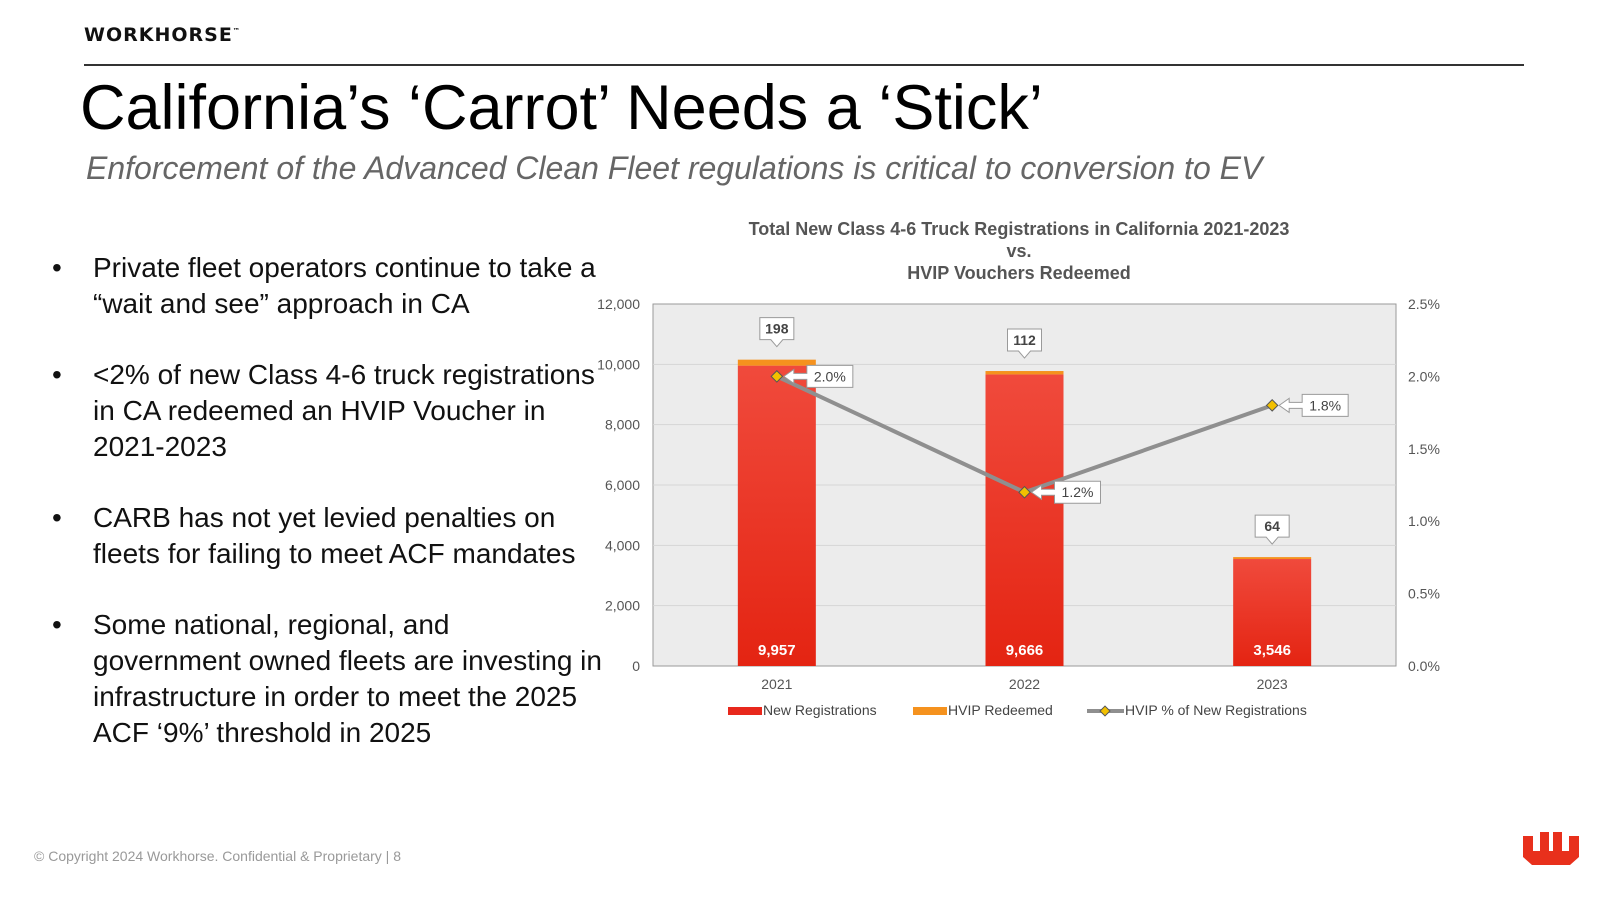 Image resolution: width=1600 pixels, height=900 pixels. Describe the element at coordinates (1424, 449) in the screenshot. I see `y-right-tick-label: 1.5%` at that location.